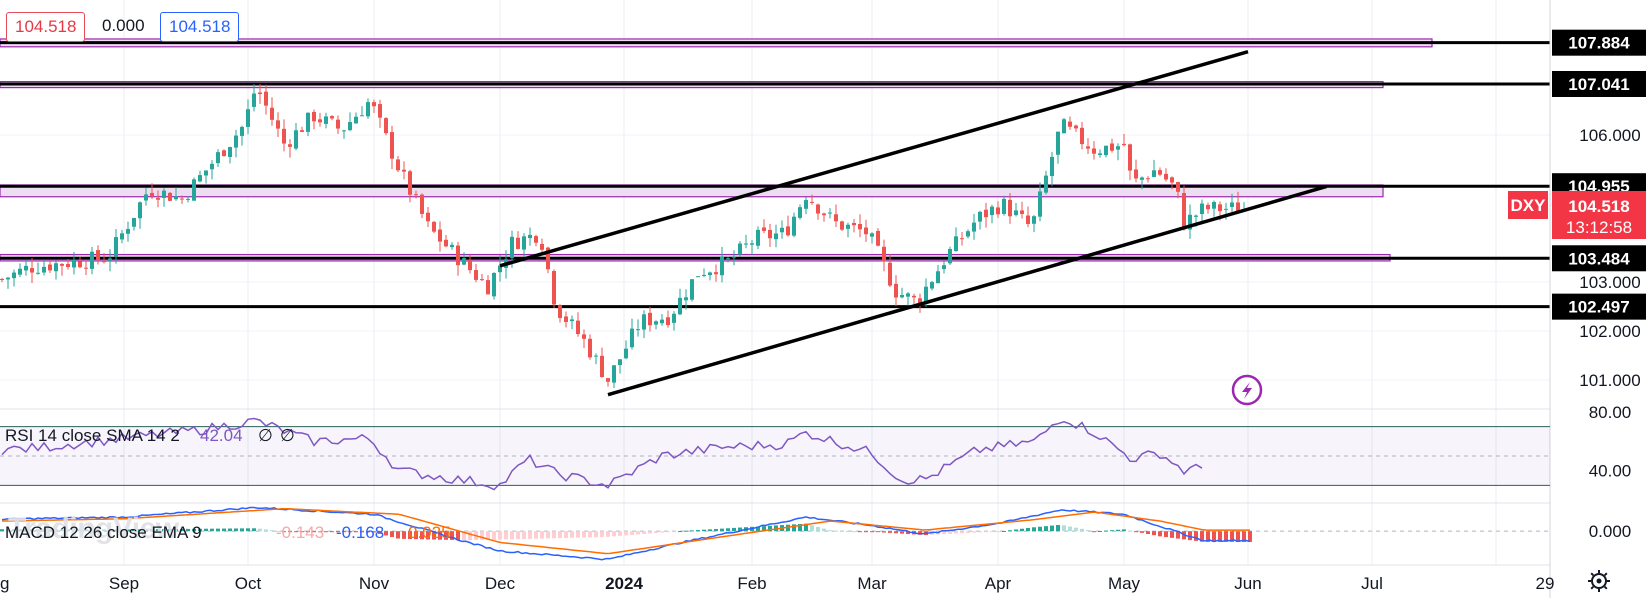 The image size is (1646, 598). What do you see at coordinates (4, 583) in the screenshot?
I see `time-axis-label: g` at bounding box center [4, 583].